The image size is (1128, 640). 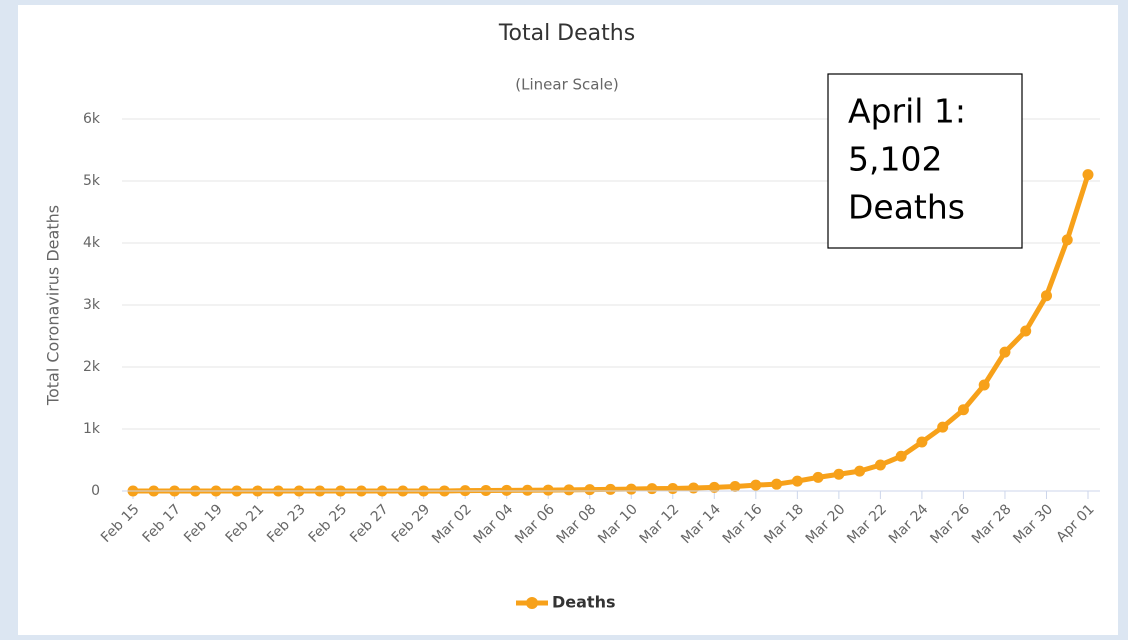 What do you see at coordinates (566, 85) in the screenshot?
I see `chart-subtitle: (Linear Scale)` at bounding box center [566, 85].